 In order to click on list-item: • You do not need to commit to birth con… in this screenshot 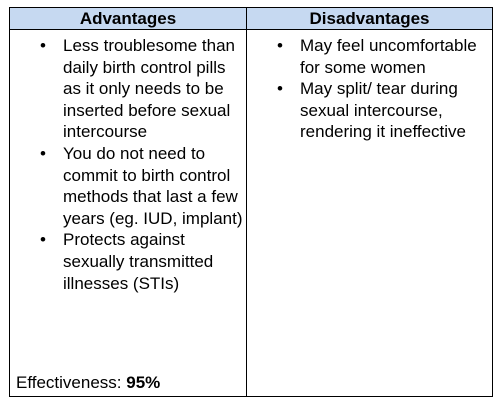, I will do `click(128, 186)`.